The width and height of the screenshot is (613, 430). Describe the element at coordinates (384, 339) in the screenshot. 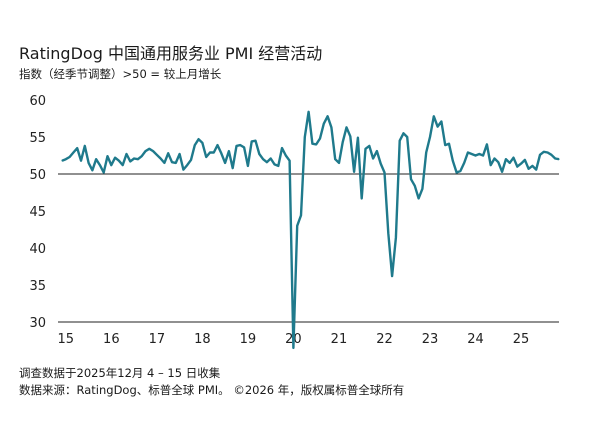

I see `x-tick-label: 22` at that location.